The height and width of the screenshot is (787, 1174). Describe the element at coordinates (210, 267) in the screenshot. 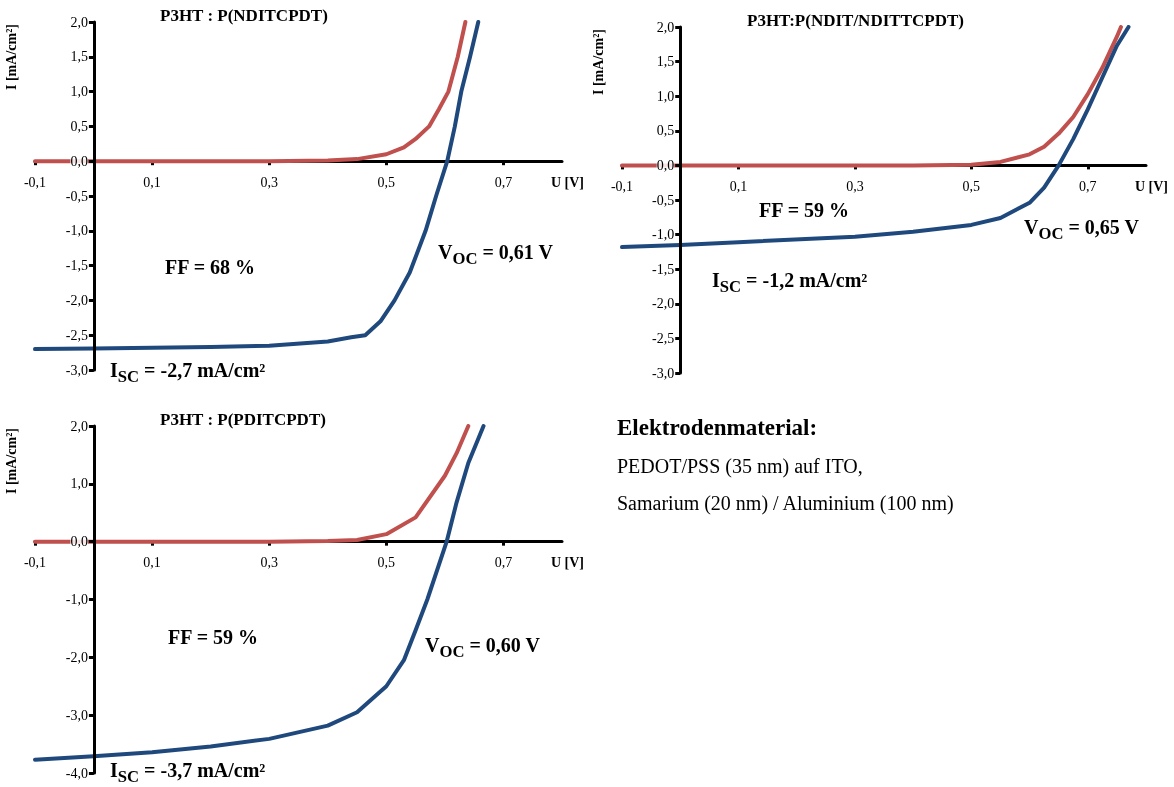

I see `annotation: FF = 68 %` at that location.